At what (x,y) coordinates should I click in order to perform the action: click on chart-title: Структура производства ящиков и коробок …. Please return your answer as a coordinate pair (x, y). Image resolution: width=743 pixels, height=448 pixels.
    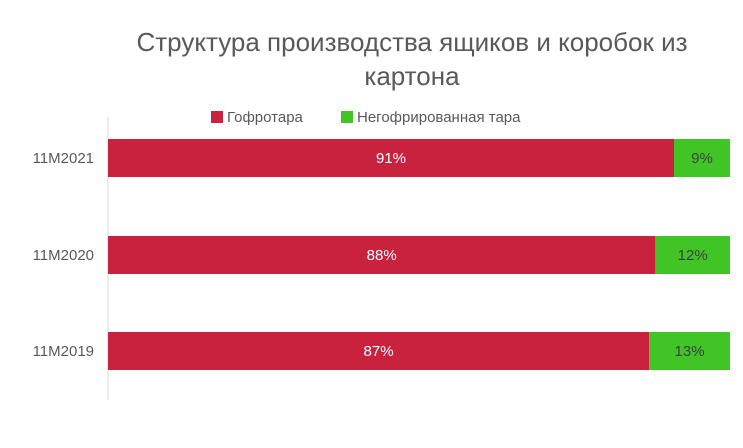
    Looking at the image, I should click on (411, 59).